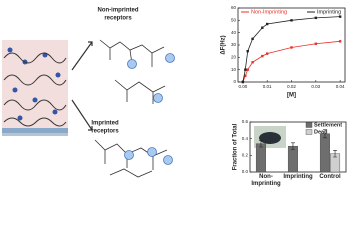  What do you see at coordinates (234, 57) in the screenshot?
I see `y-tick-label: 20` at bounding box center [234, 57].